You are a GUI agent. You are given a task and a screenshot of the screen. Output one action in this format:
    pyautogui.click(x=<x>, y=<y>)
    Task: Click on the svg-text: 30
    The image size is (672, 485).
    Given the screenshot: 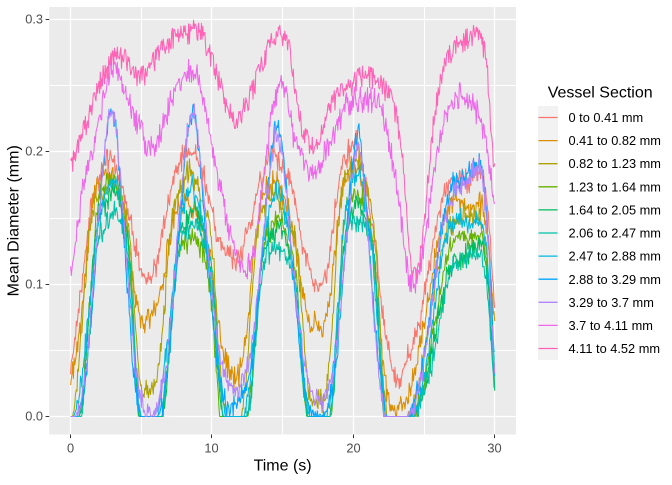 What is the action you would take?
    pyautogui.click(x=494, y=448)
    